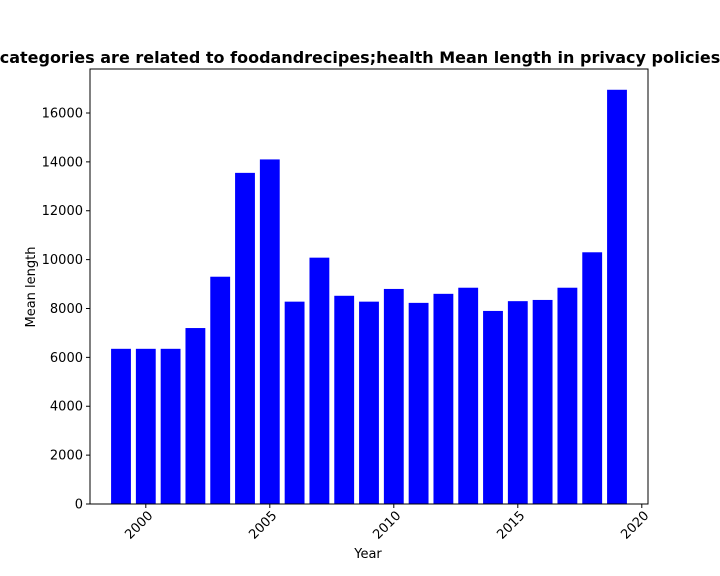  I want to click on x-tick-label: 2005, so click(263, 526).